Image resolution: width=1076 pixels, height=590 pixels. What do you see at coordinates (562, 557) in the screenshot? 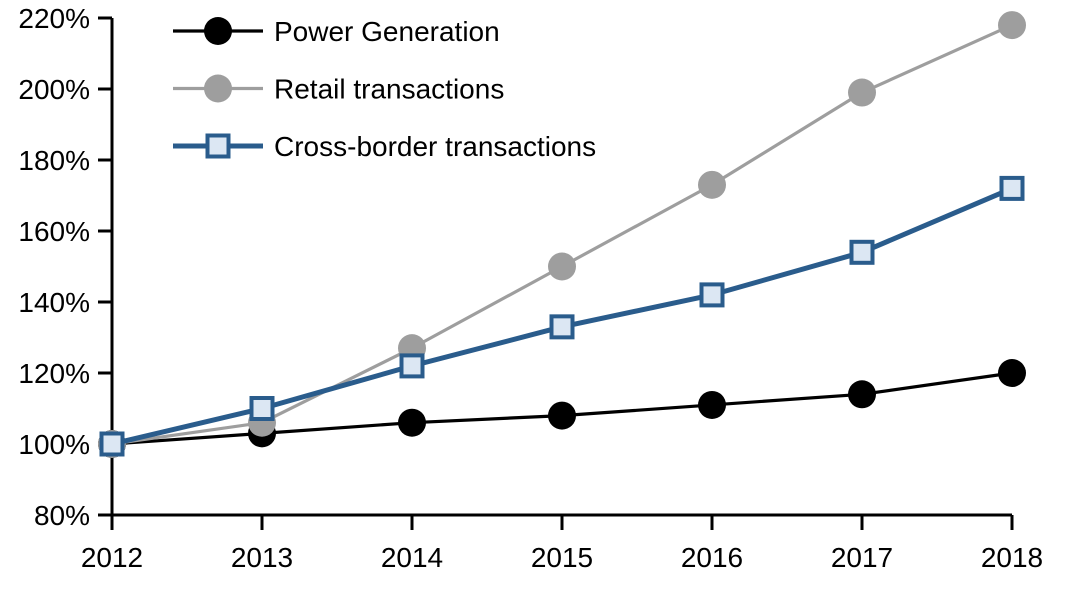
I see `x-axis-tick-label: 2015` at bounding box center [562, 557].